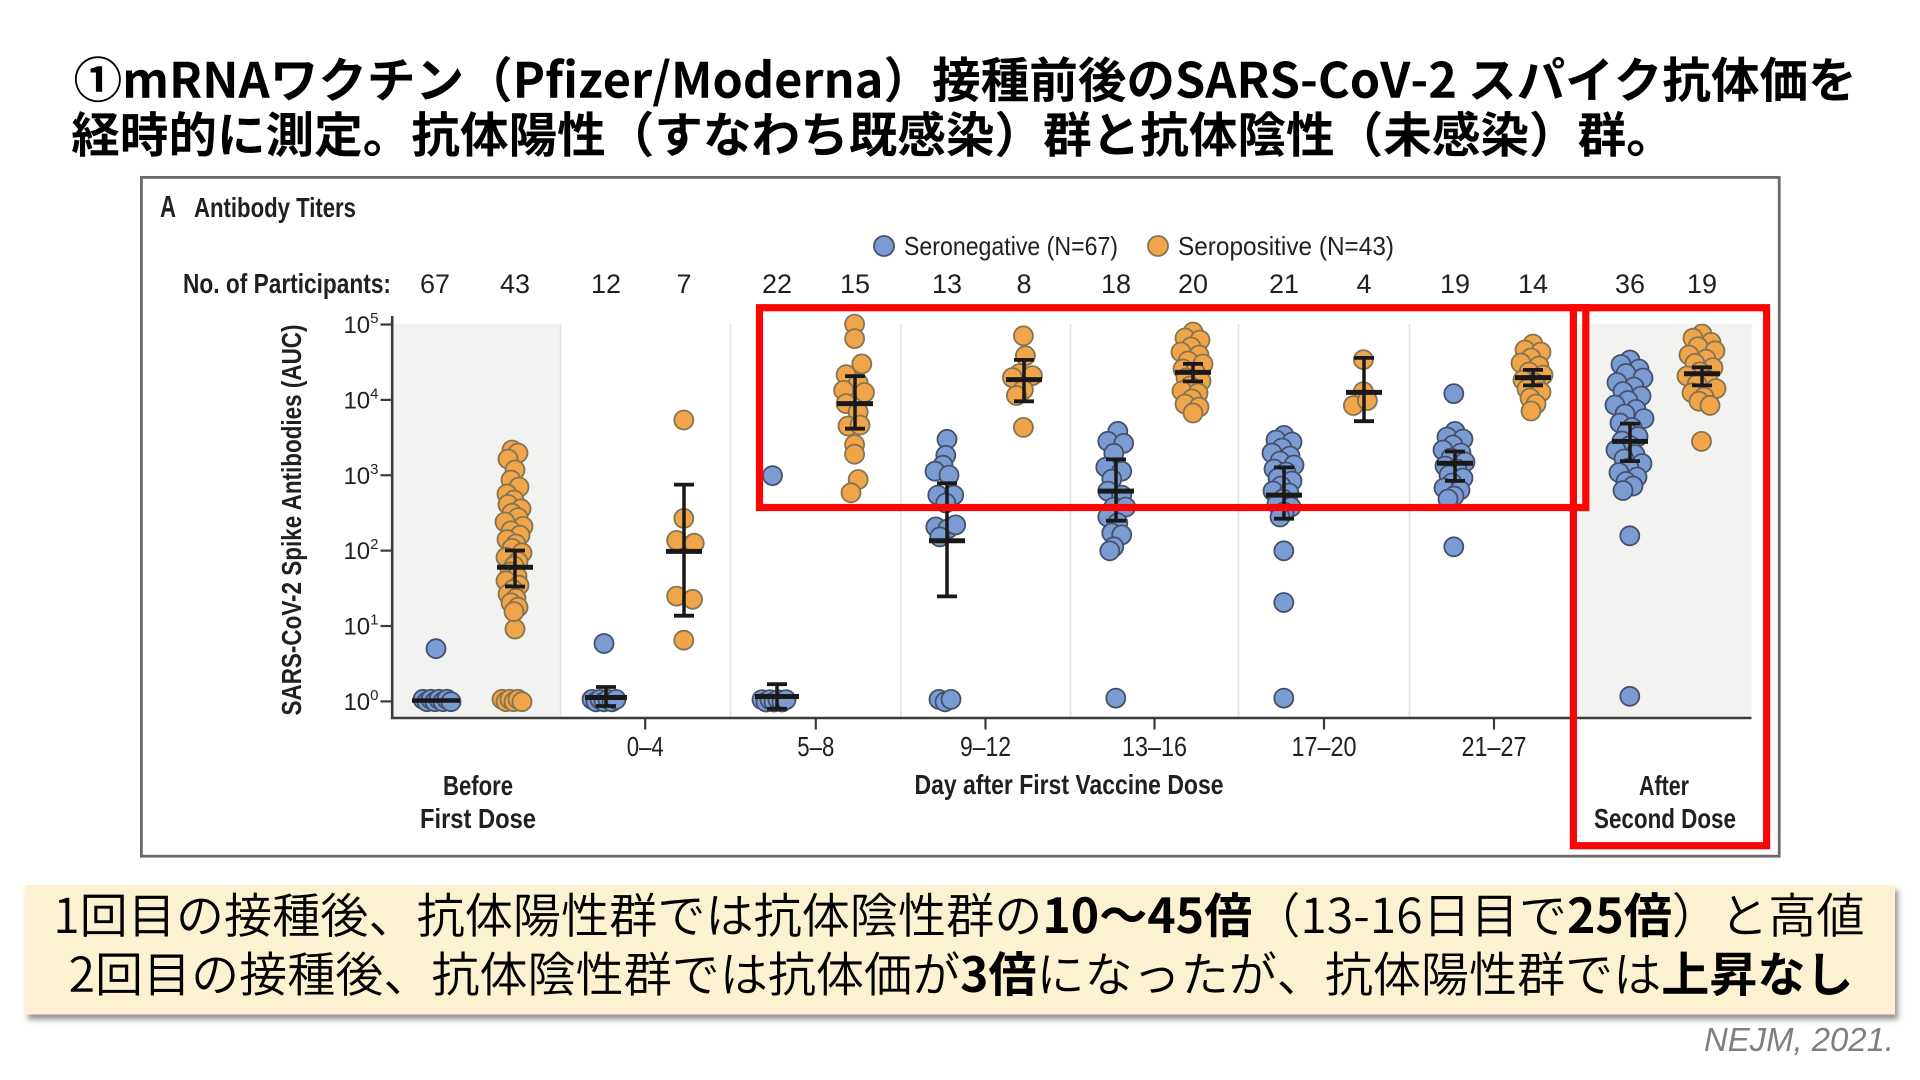 The height and width of the screenshot is (1080, 1920). What do you see at coordinates (985, 746) in the screenshot?
I see `svg-text: 9–12` at bounding box center [985, 746].